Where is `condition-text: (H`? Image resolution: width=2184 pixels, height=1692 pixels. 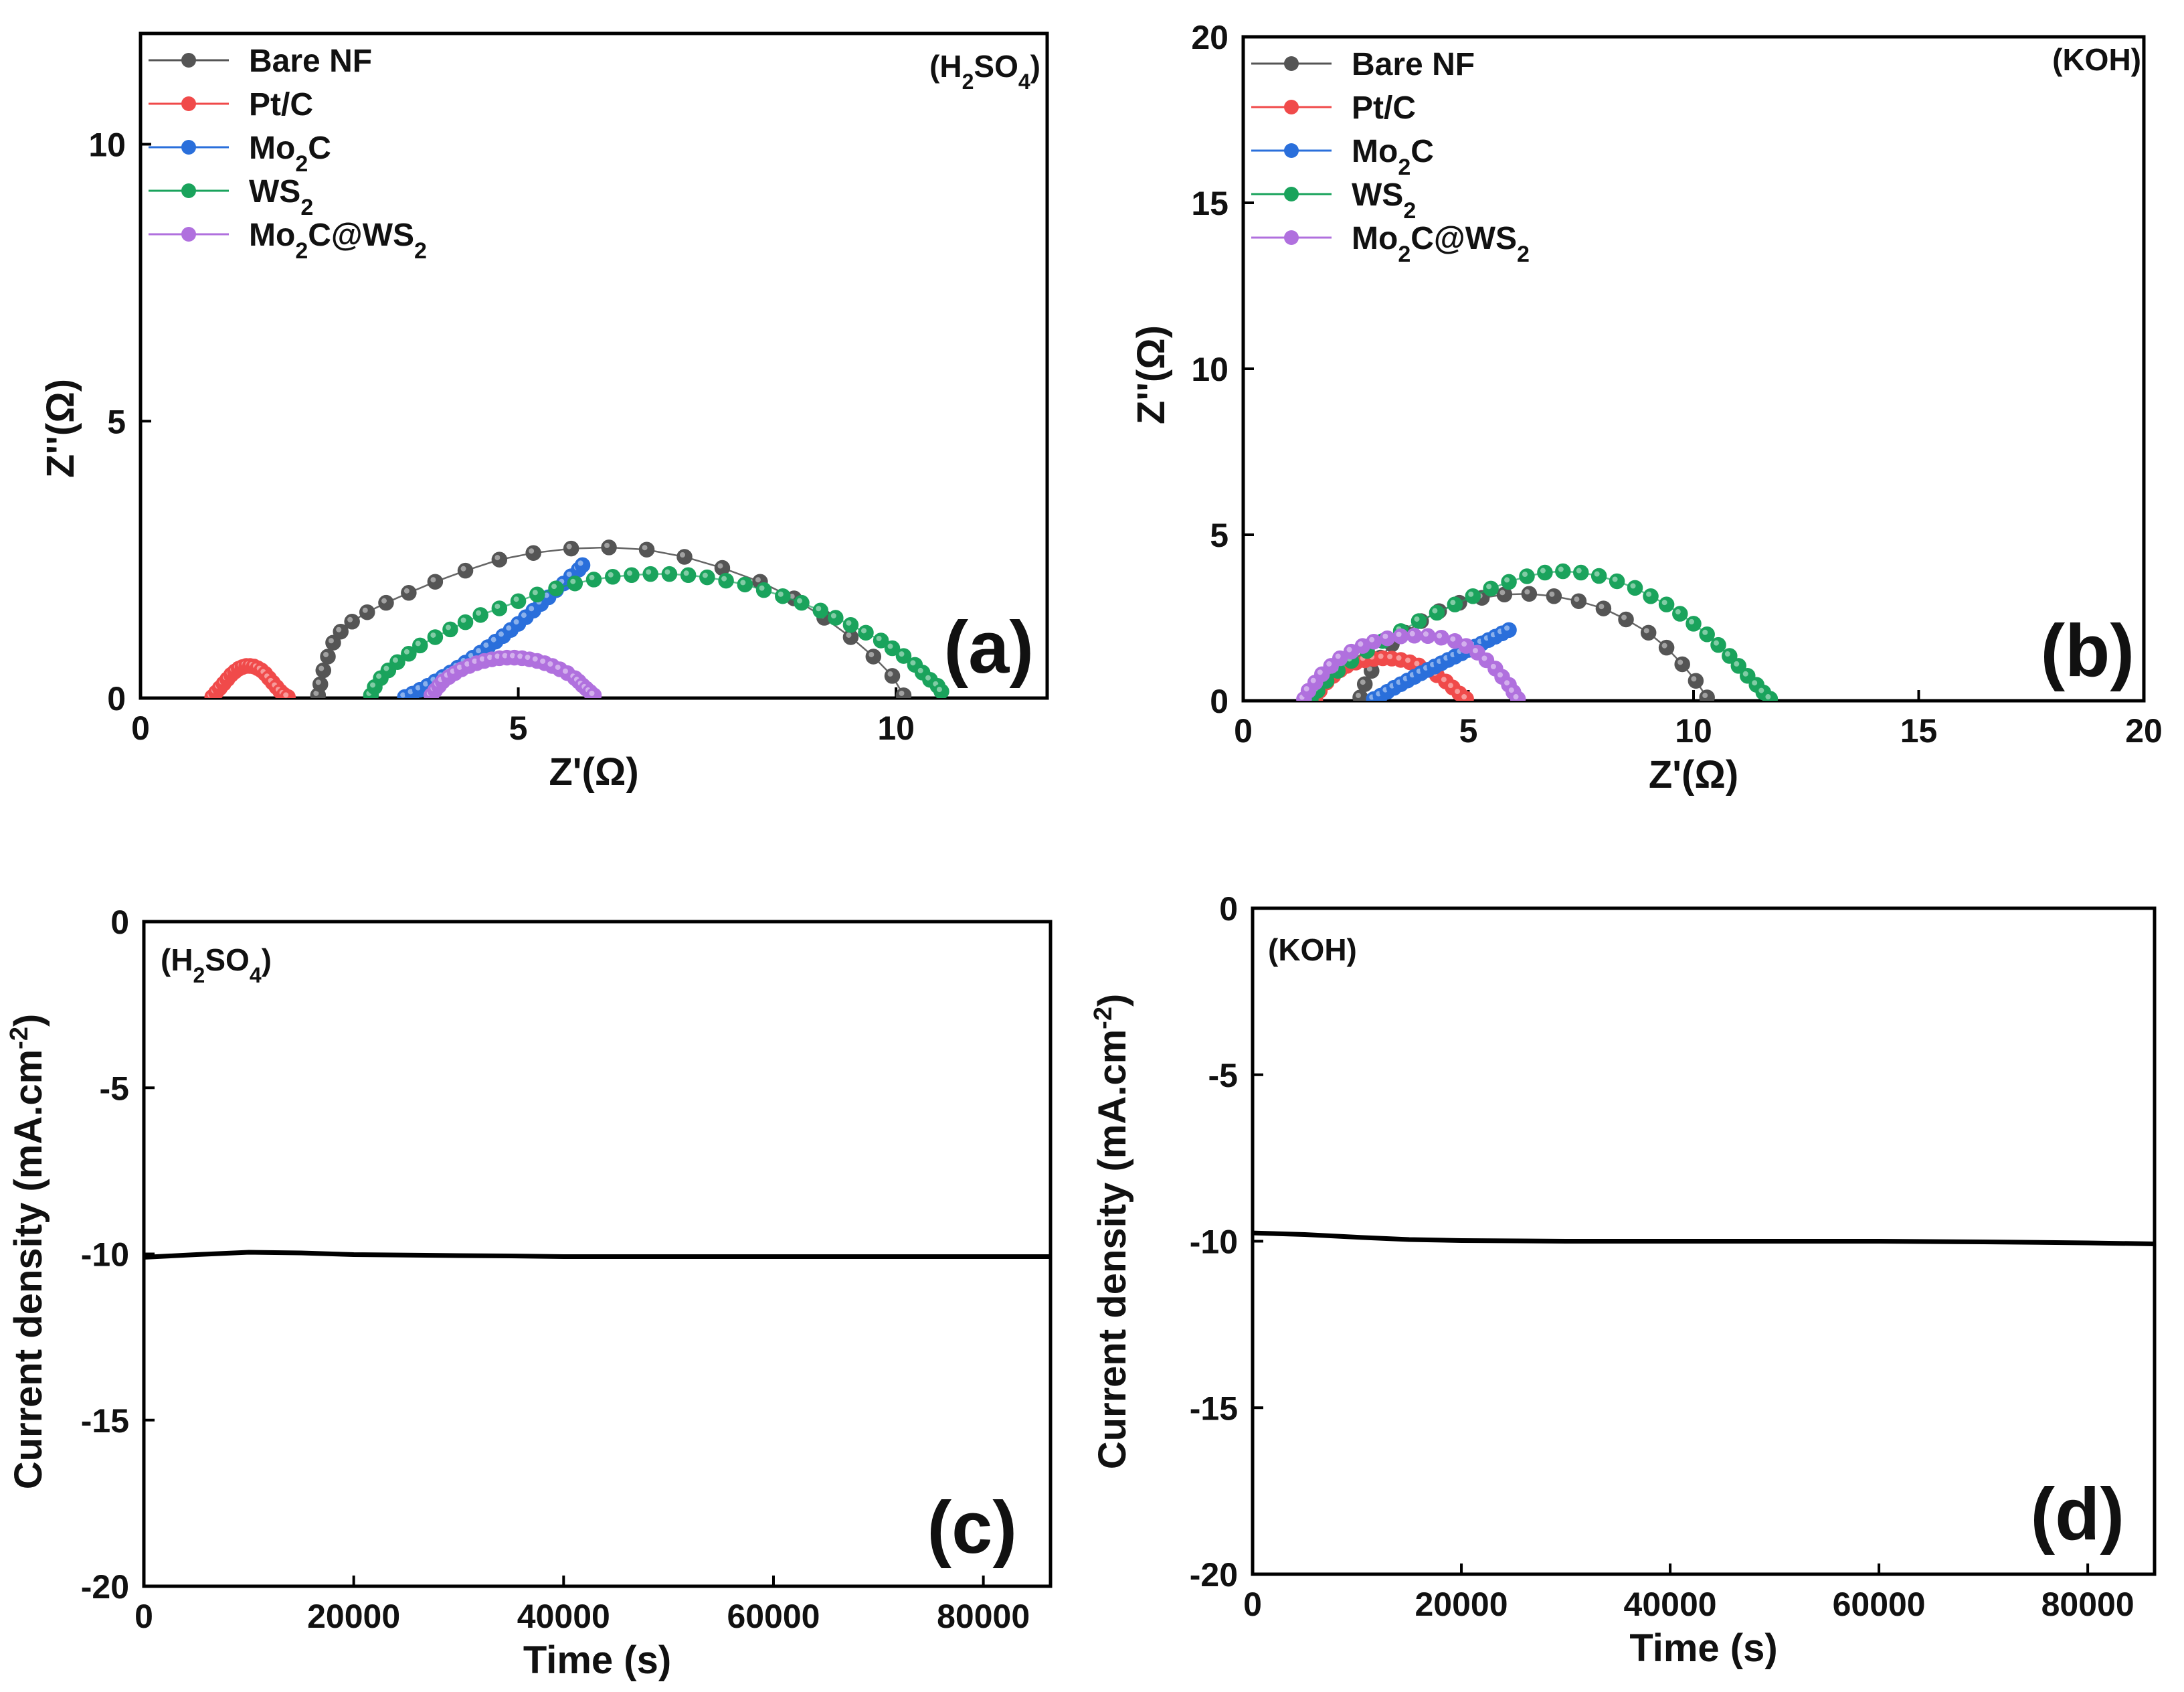 condition-text: (H is located at coordinates (945, 66).